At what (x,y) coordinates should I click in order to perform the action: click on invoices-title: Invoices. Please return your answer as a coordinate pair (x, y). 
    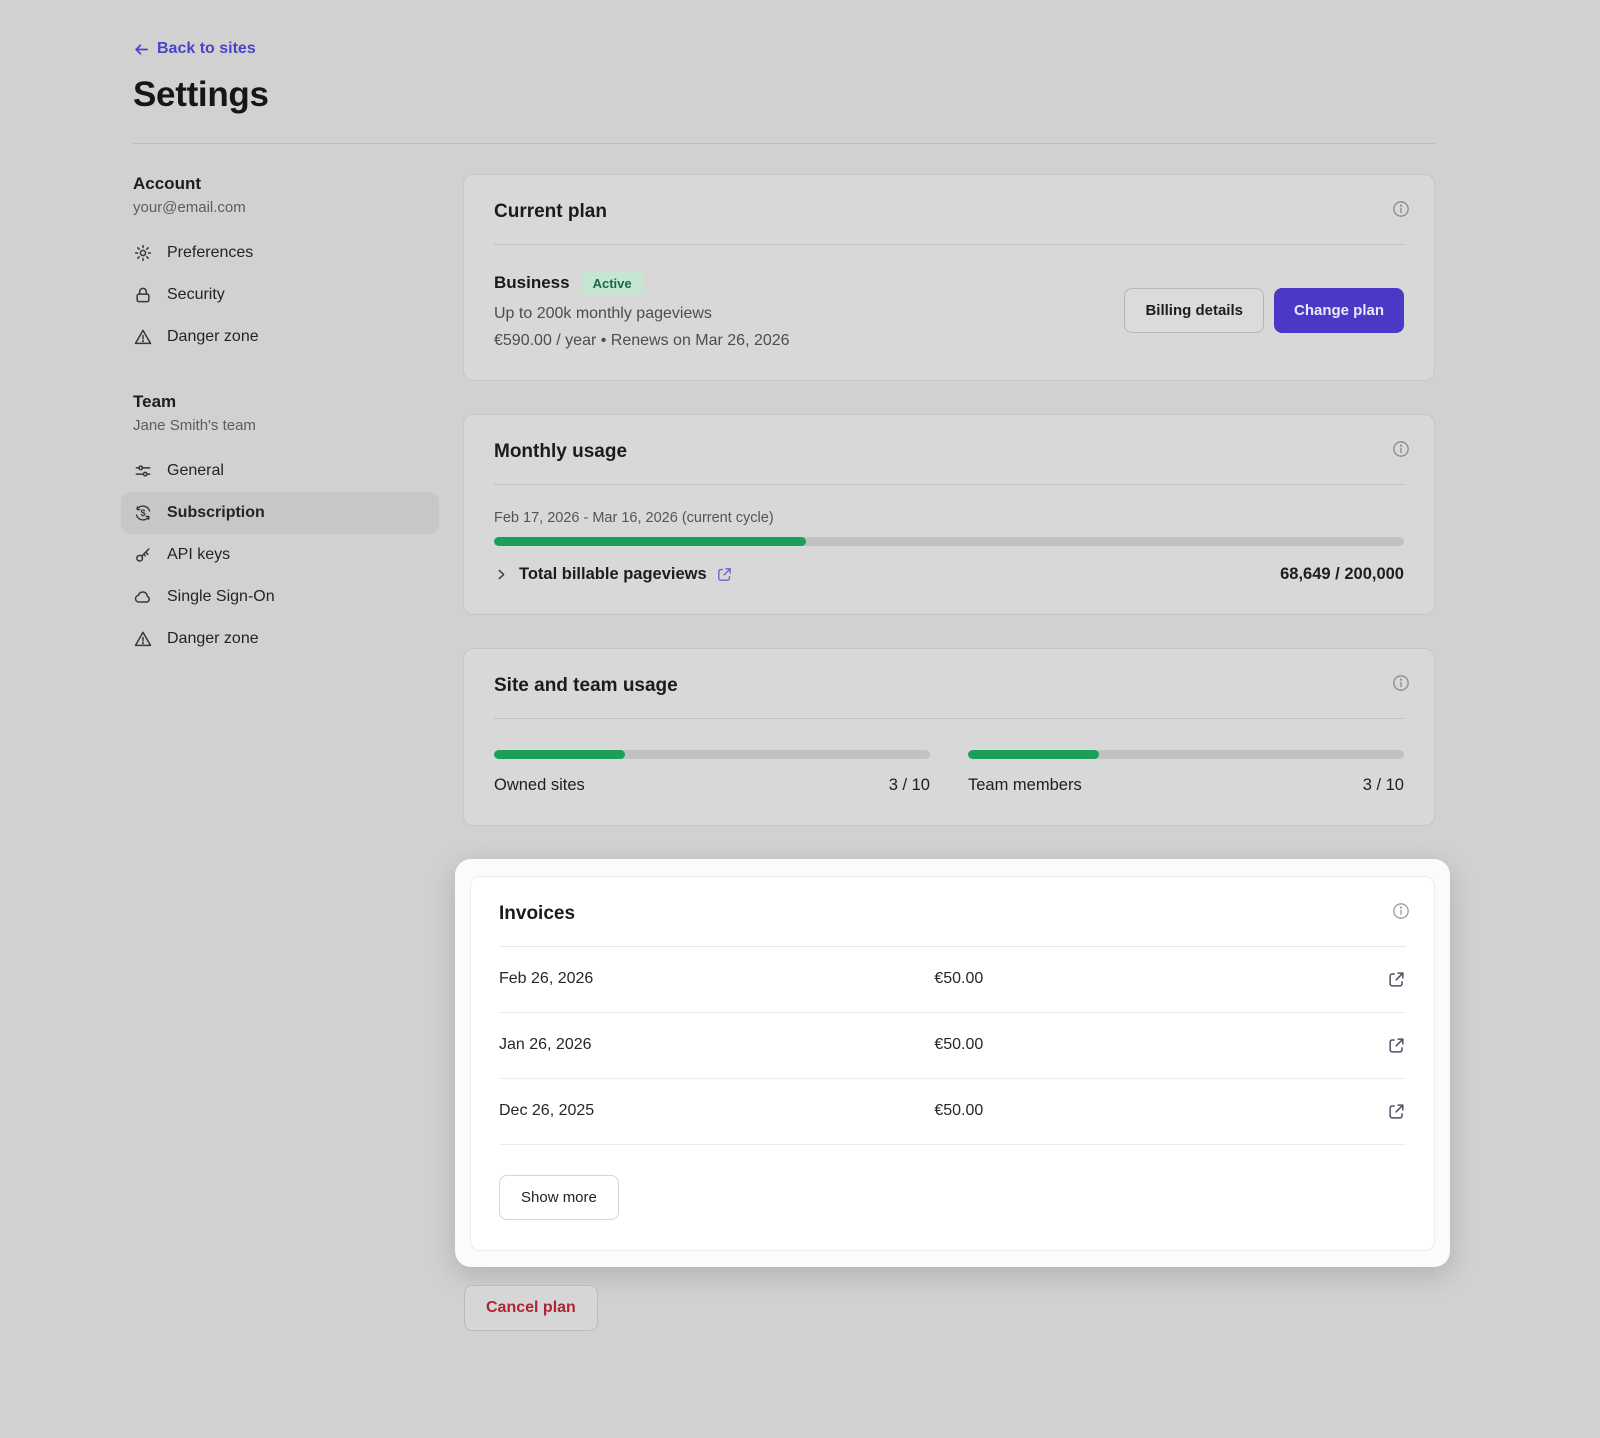
    Looking at the image, I should click on (537, 913).